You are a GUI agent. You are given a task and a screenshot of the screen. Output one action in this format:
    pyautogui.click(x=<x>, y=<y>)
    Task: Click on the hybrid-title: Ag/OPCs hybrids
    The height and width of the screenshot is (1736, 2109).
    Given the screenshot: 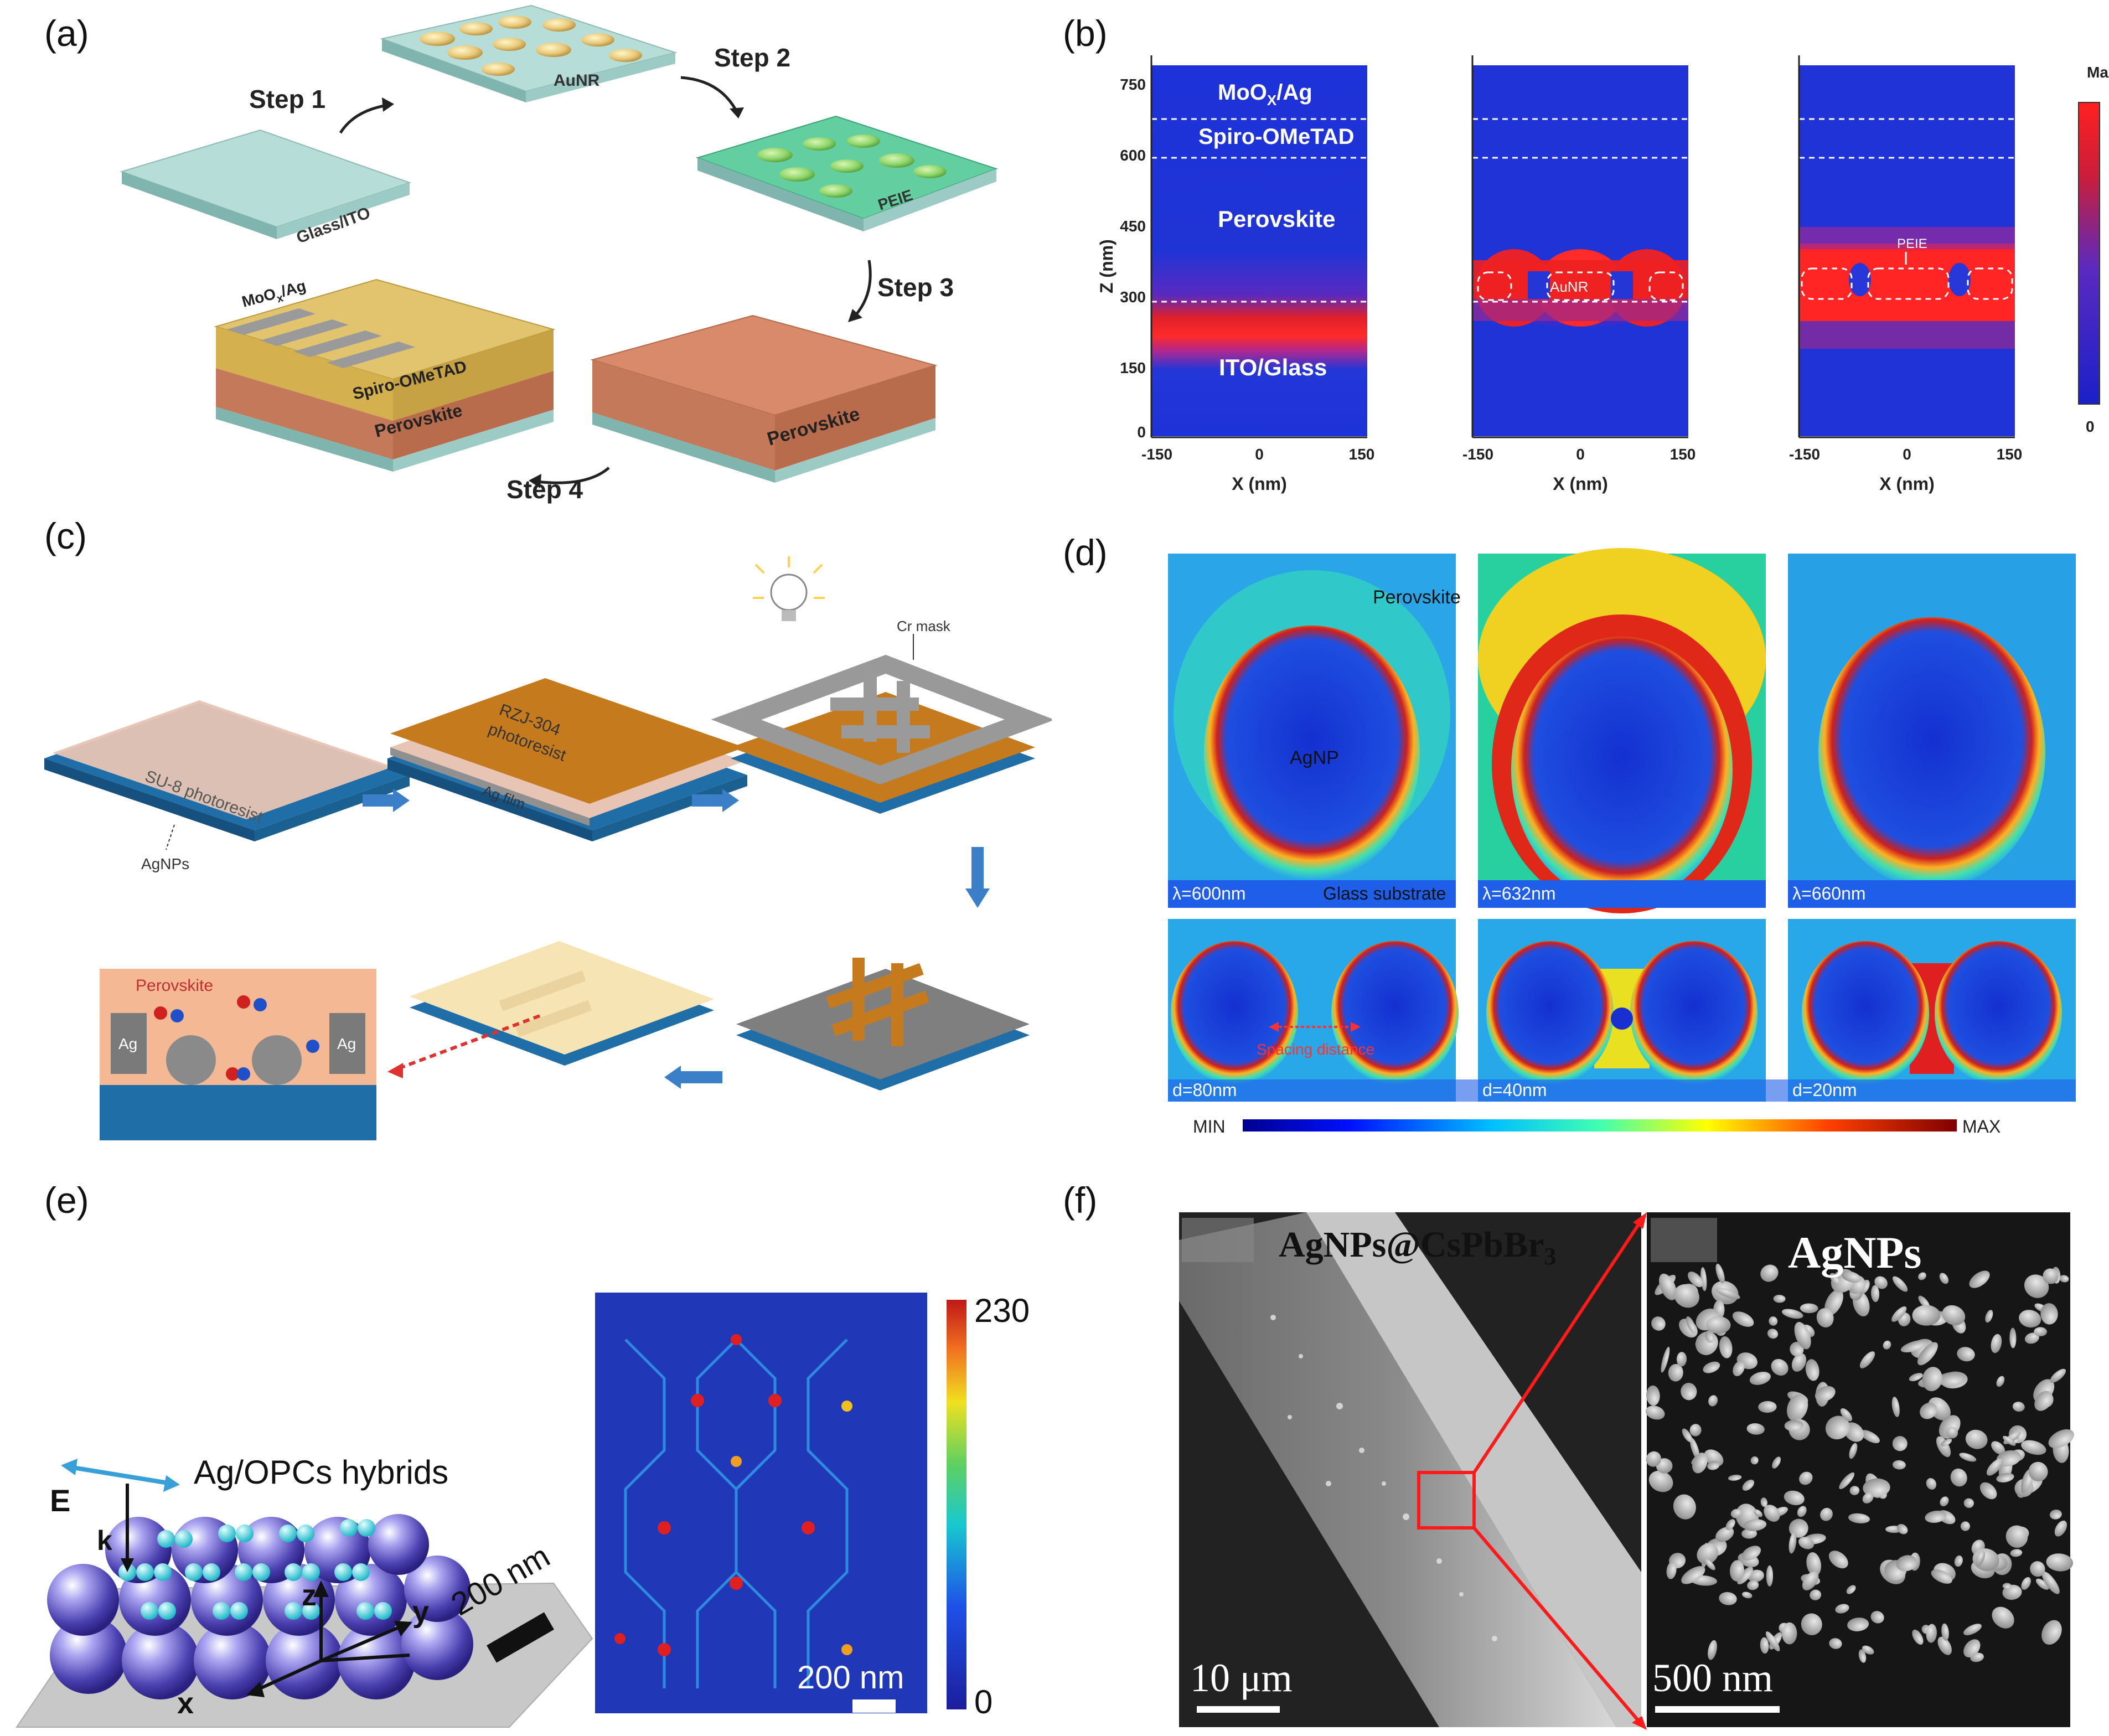 What is the action you would take?
    pyautogui.click(x=321, y=1472)
    